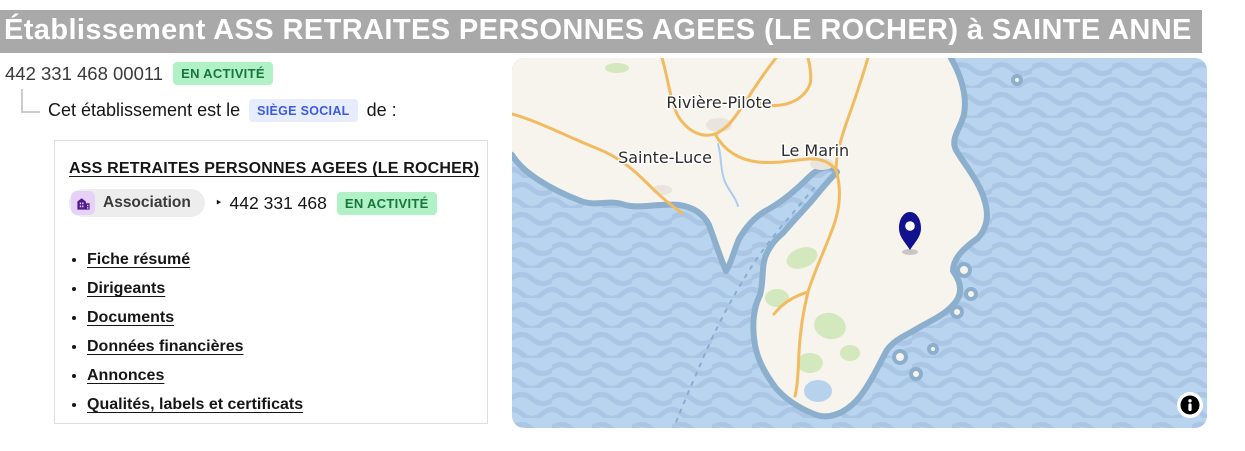 The height and width of the screenshot is (451, 1245). I want to click on town-label-le-marin: Le Marin, so click(815, 150).